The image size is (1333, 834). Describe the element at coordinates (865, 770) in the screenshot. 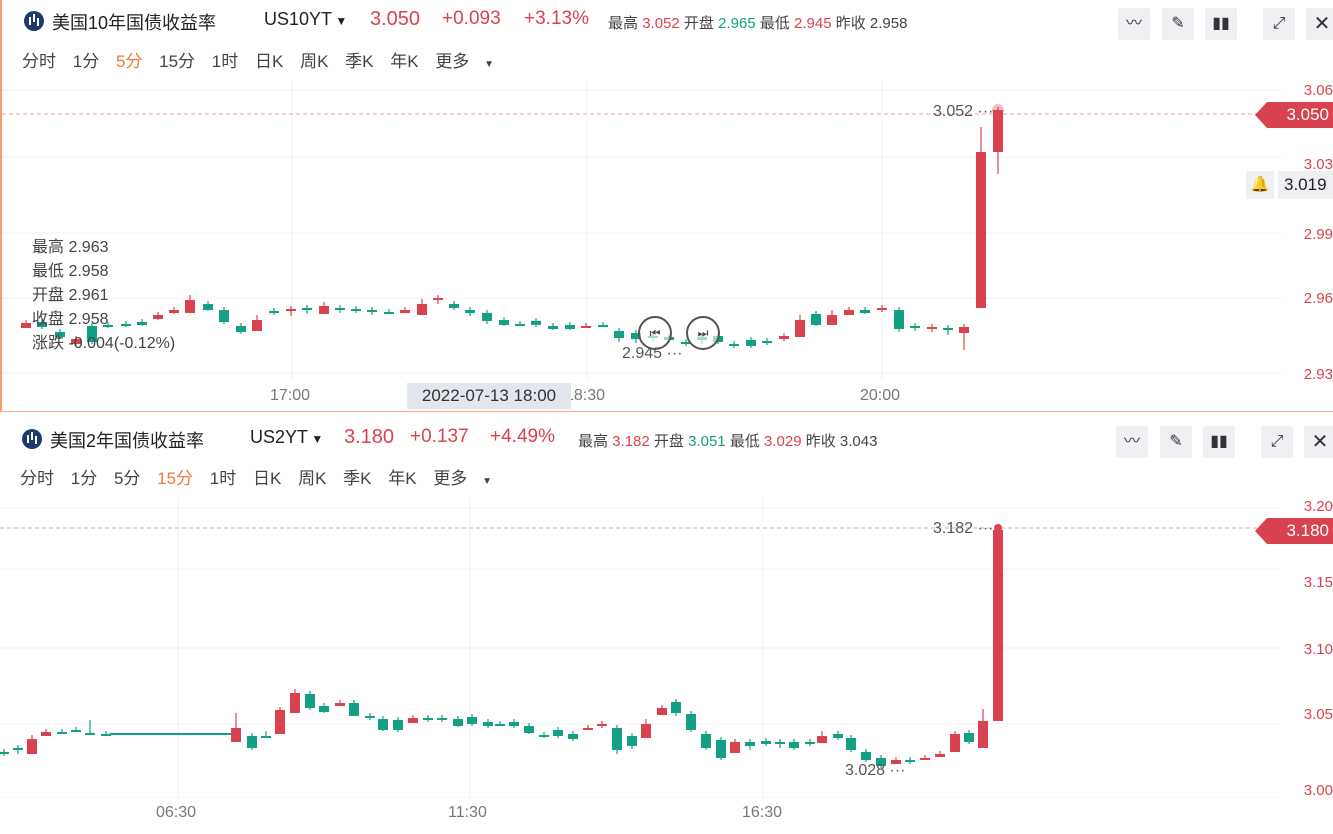

I see `low-annotation: 3.028` at that location.